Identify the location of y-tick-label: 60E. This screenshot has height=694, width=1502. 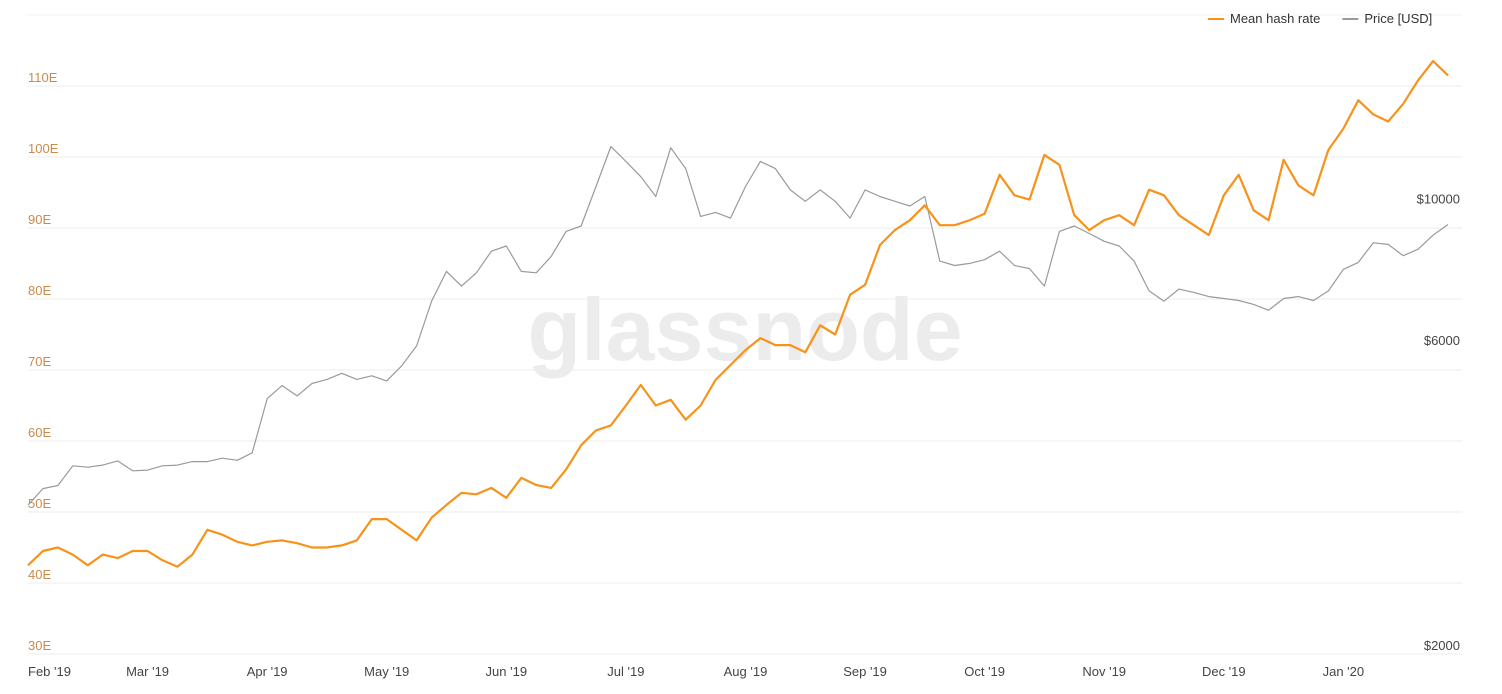
(39, 432).